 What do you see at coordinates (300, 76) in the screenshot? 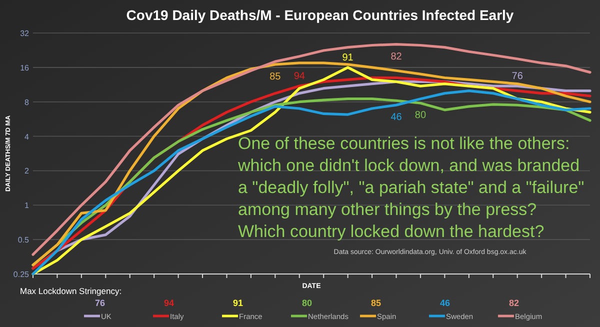
I see `annotation: 94` at bounding box center [300, 76].